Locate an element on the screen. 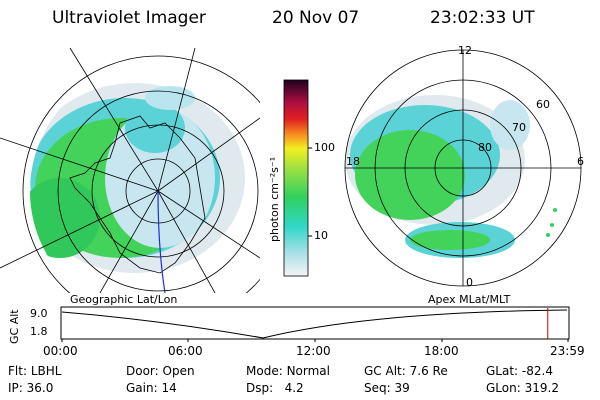 Image resolution: width=600 pixels, height=400 pixels. timeline-xtick-0600: 06:00 is located at coordinates (185, 351).